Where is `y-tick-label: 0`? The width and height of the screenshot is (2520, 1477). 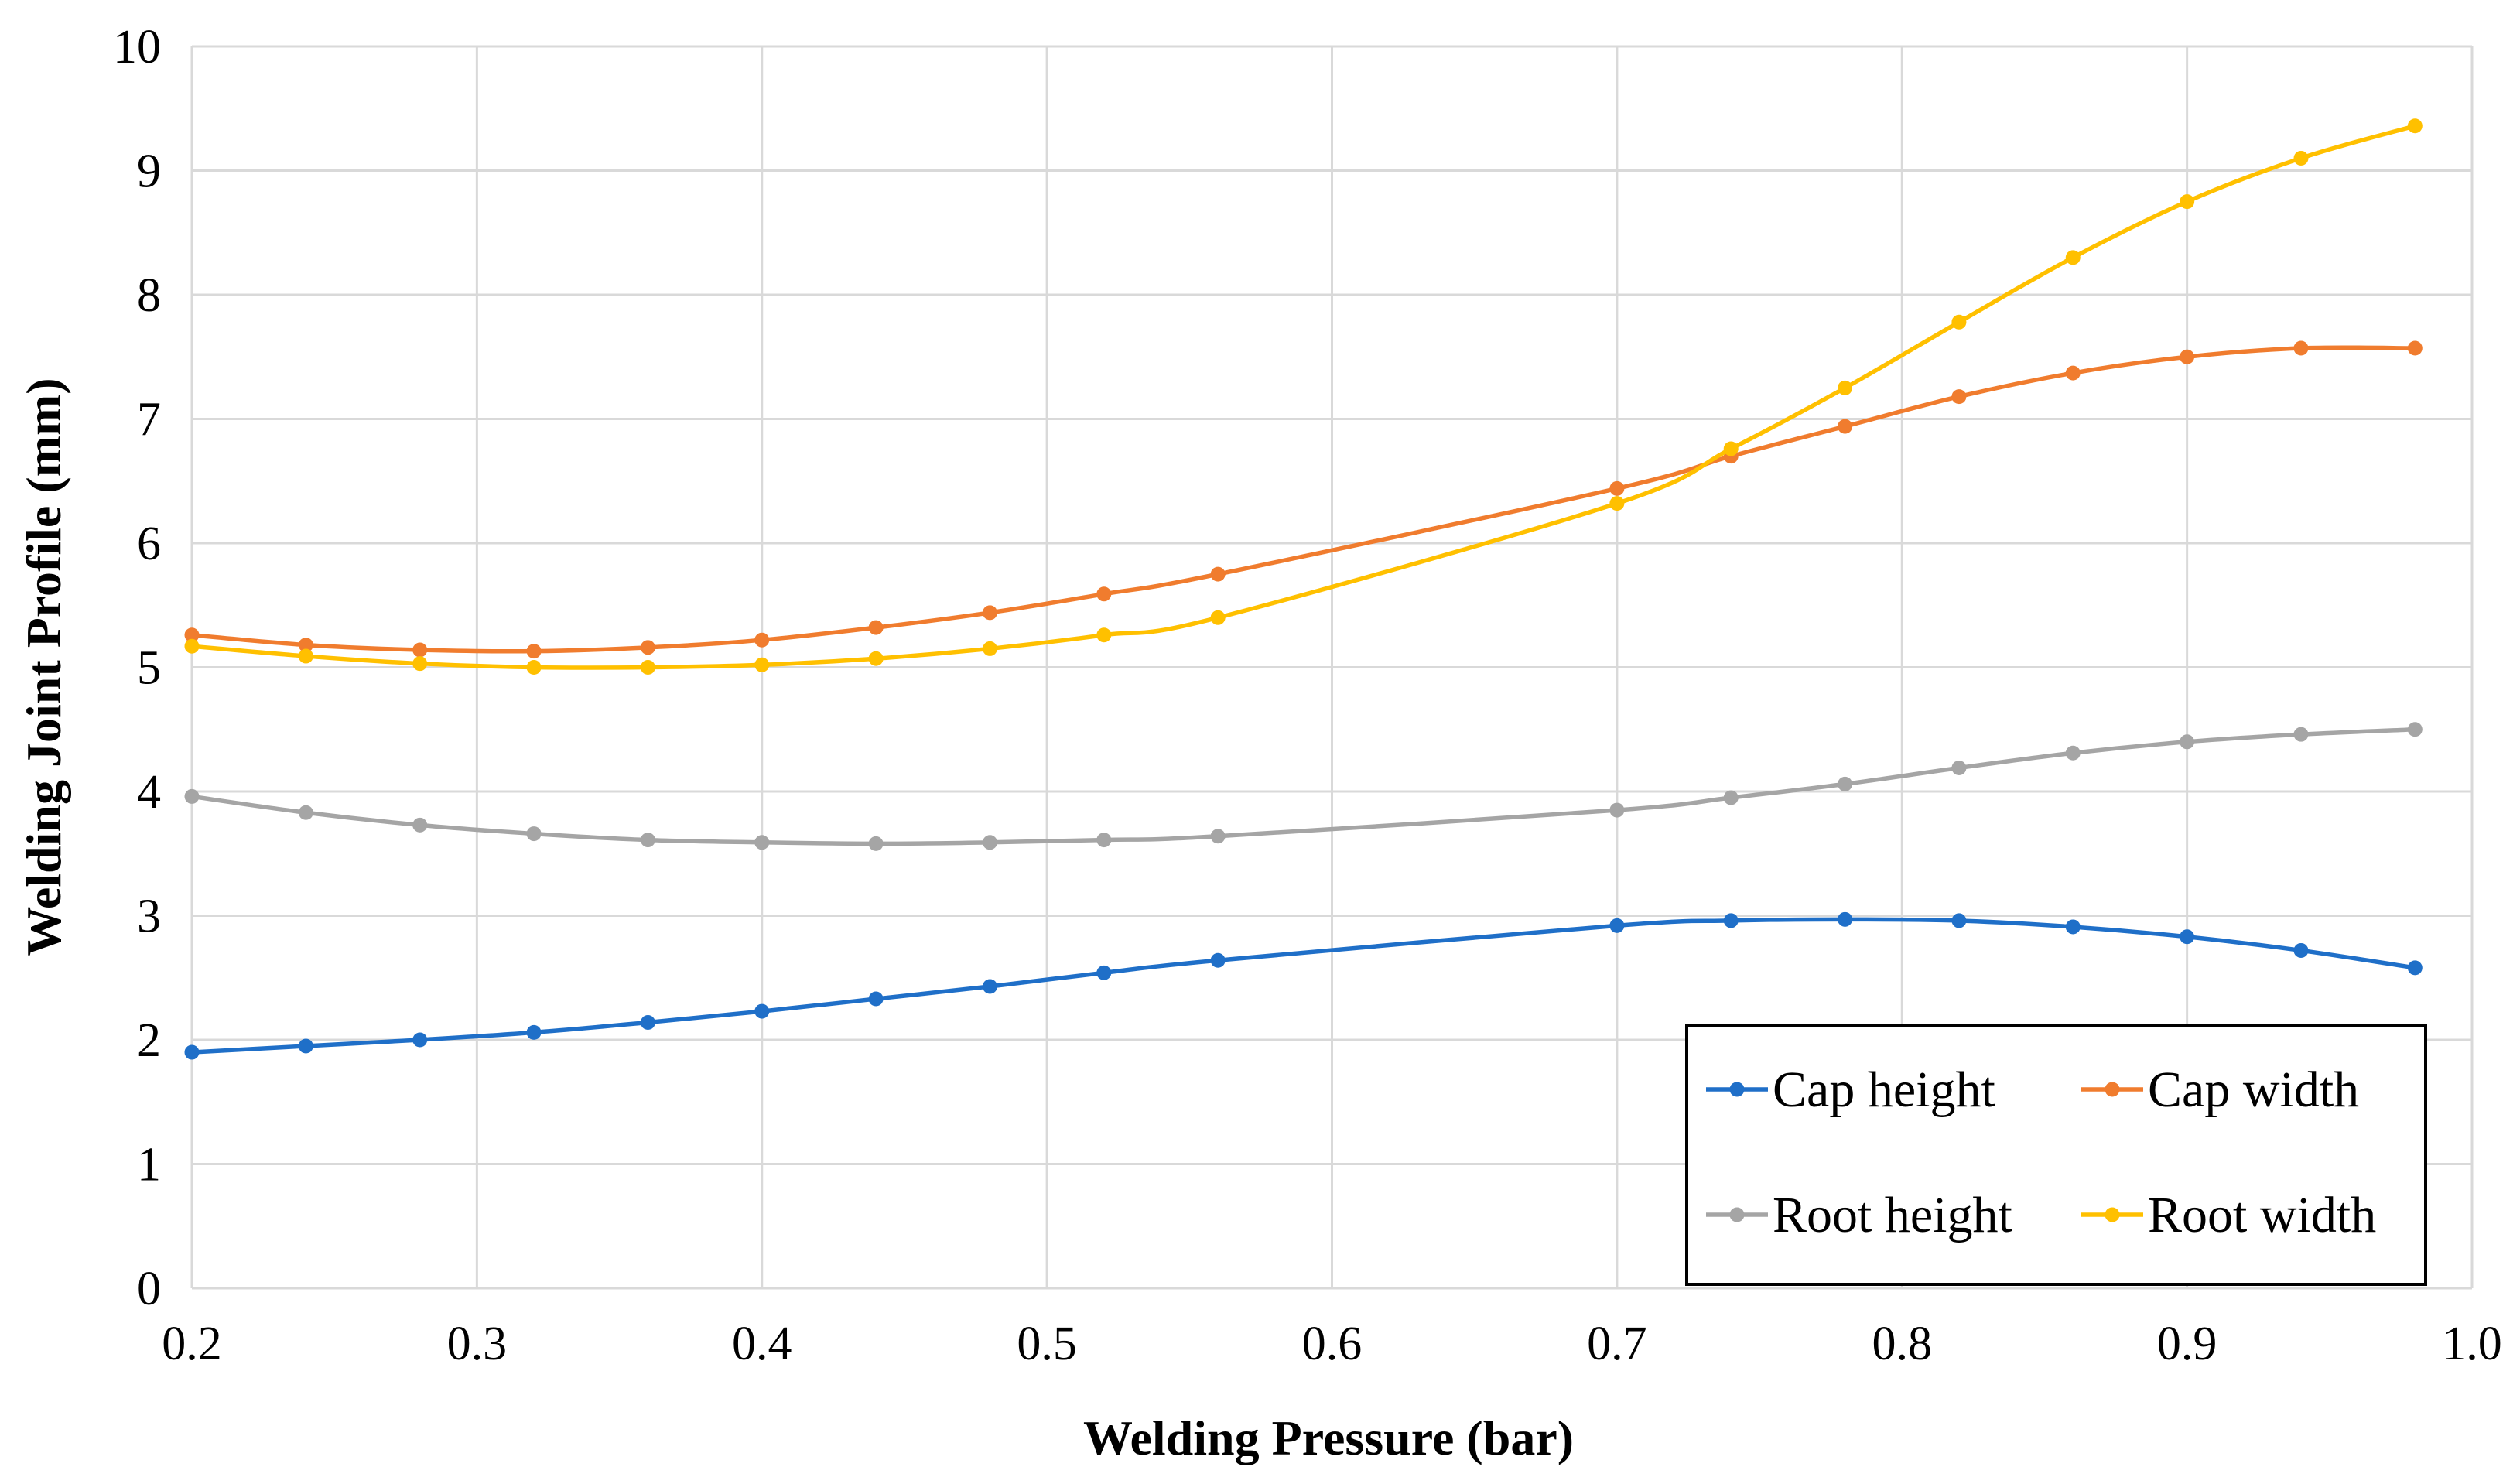
y-tick-label: 0 is located at coordinates (149, 1289).